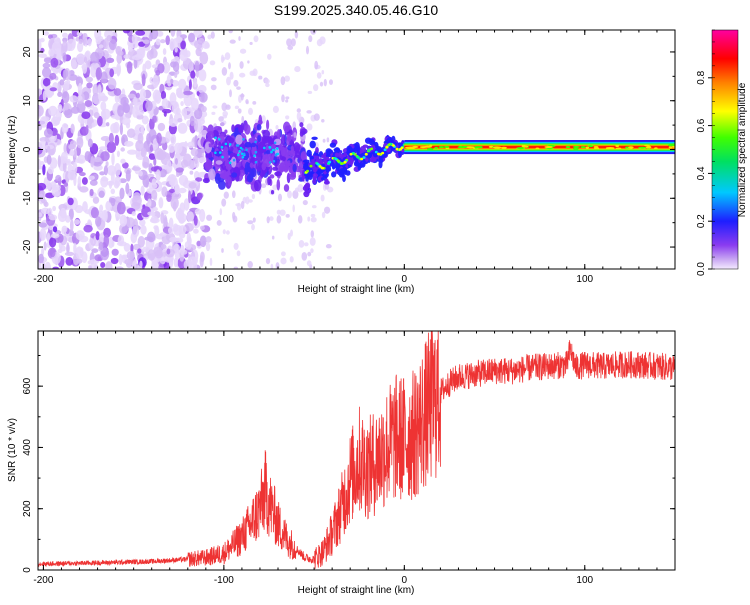 The height and width of the screenshot is (605, 750). Describe the element at coordinates (701, 173) in the screenshot. I see `colorbar-tick-label: 0.4` at that location.